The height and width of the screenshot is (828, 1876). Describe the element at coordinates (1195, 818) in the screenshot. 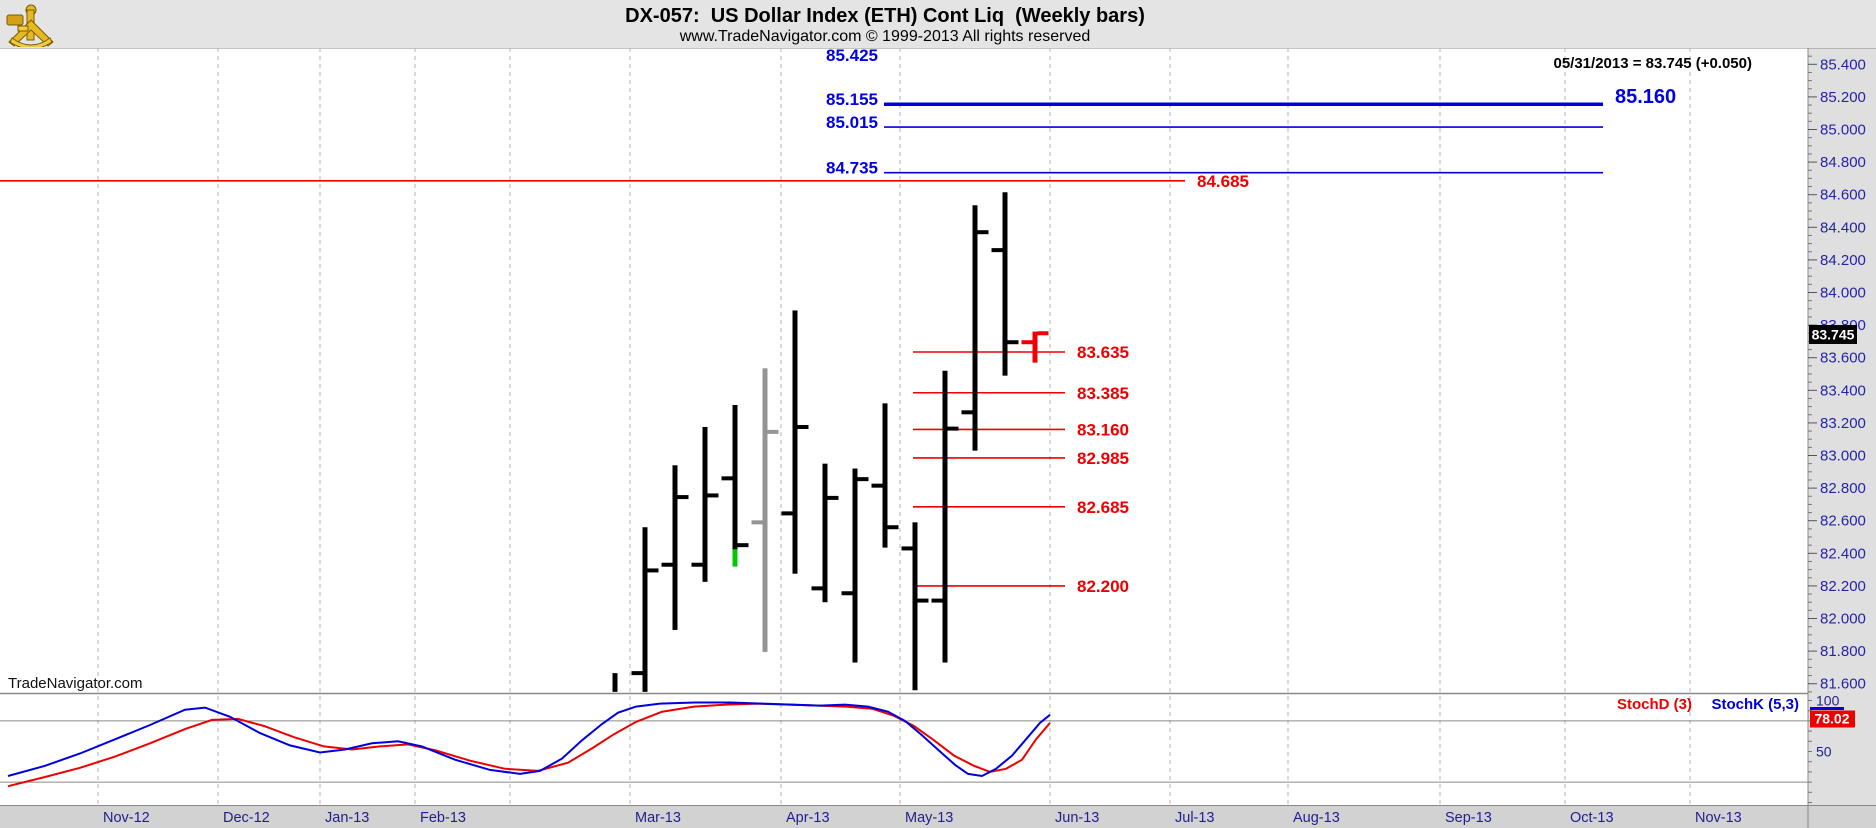

I see `month-label-Jul-13: Jul-13` at that location.